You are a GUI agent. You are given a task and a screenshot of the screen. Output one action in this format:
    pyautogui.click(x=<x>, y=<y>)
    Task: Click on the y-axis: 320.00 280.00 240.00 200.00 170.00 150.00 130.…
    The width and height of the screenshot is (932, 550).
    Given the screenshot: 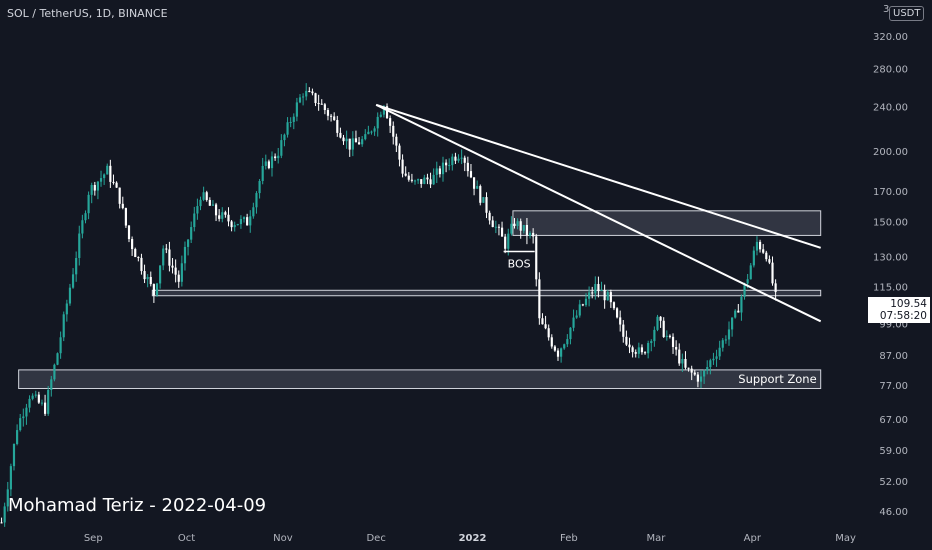 What is the action you would take?
    pyautogui.click(x=890, y=275)
    